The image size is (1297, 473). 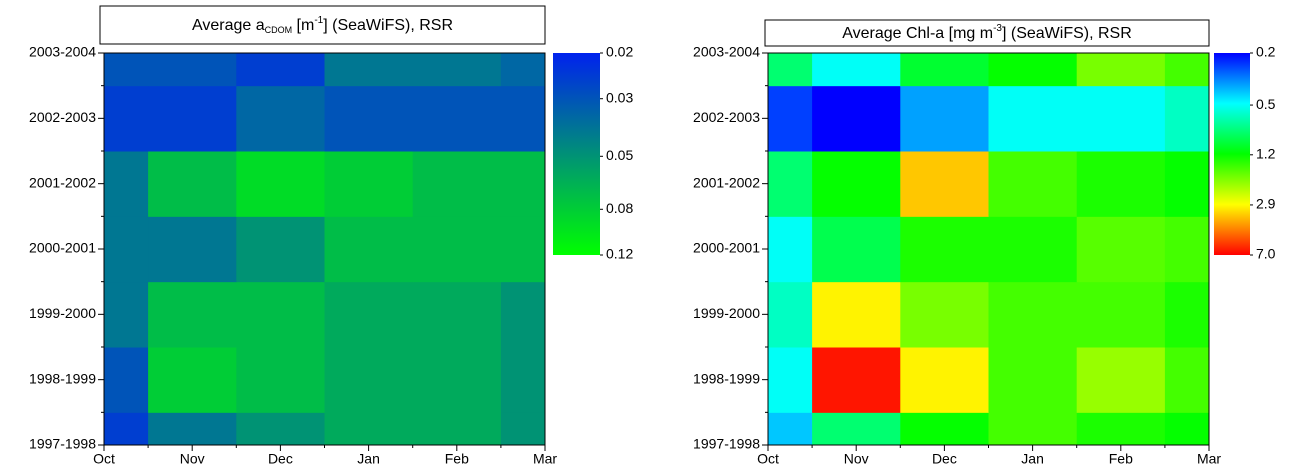 I want to click on colorbar-tick-label: 0.05, so click(x=619, y=155).